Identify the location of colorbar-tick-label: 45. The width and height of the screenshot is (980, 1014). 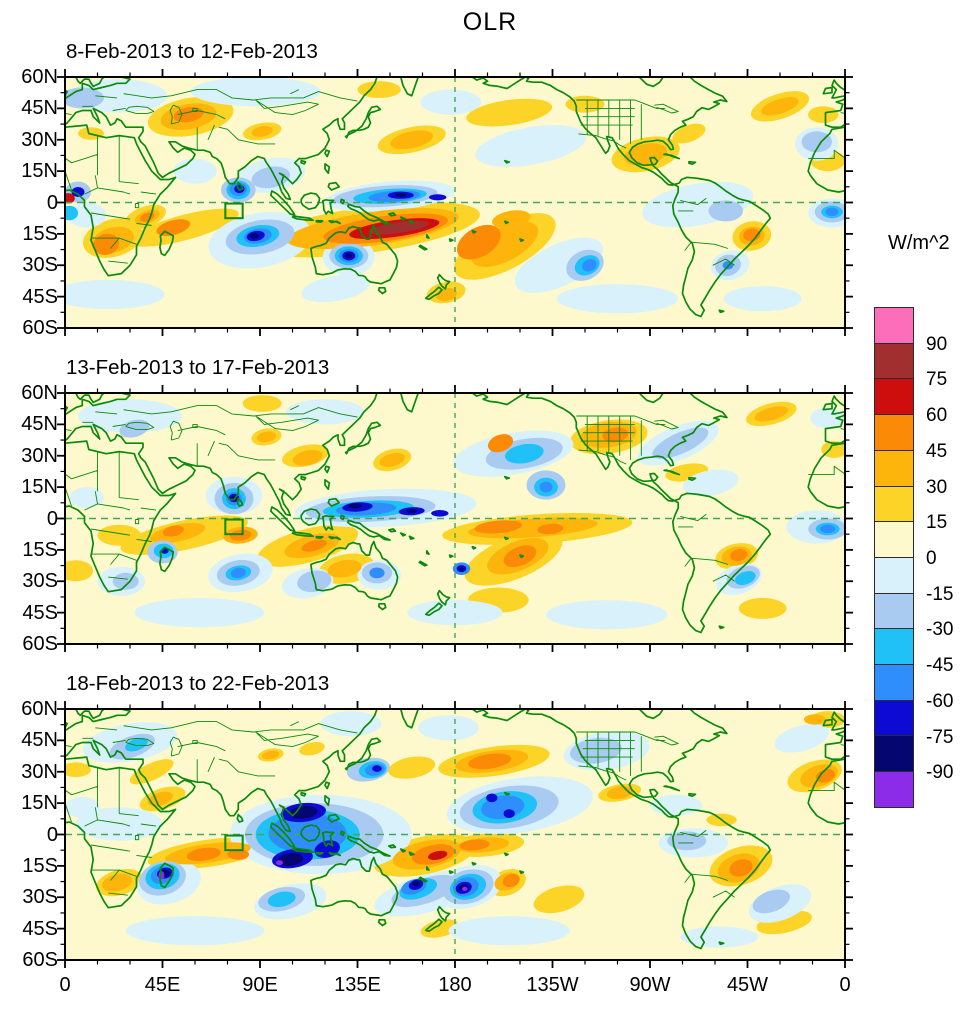
(937, 451).